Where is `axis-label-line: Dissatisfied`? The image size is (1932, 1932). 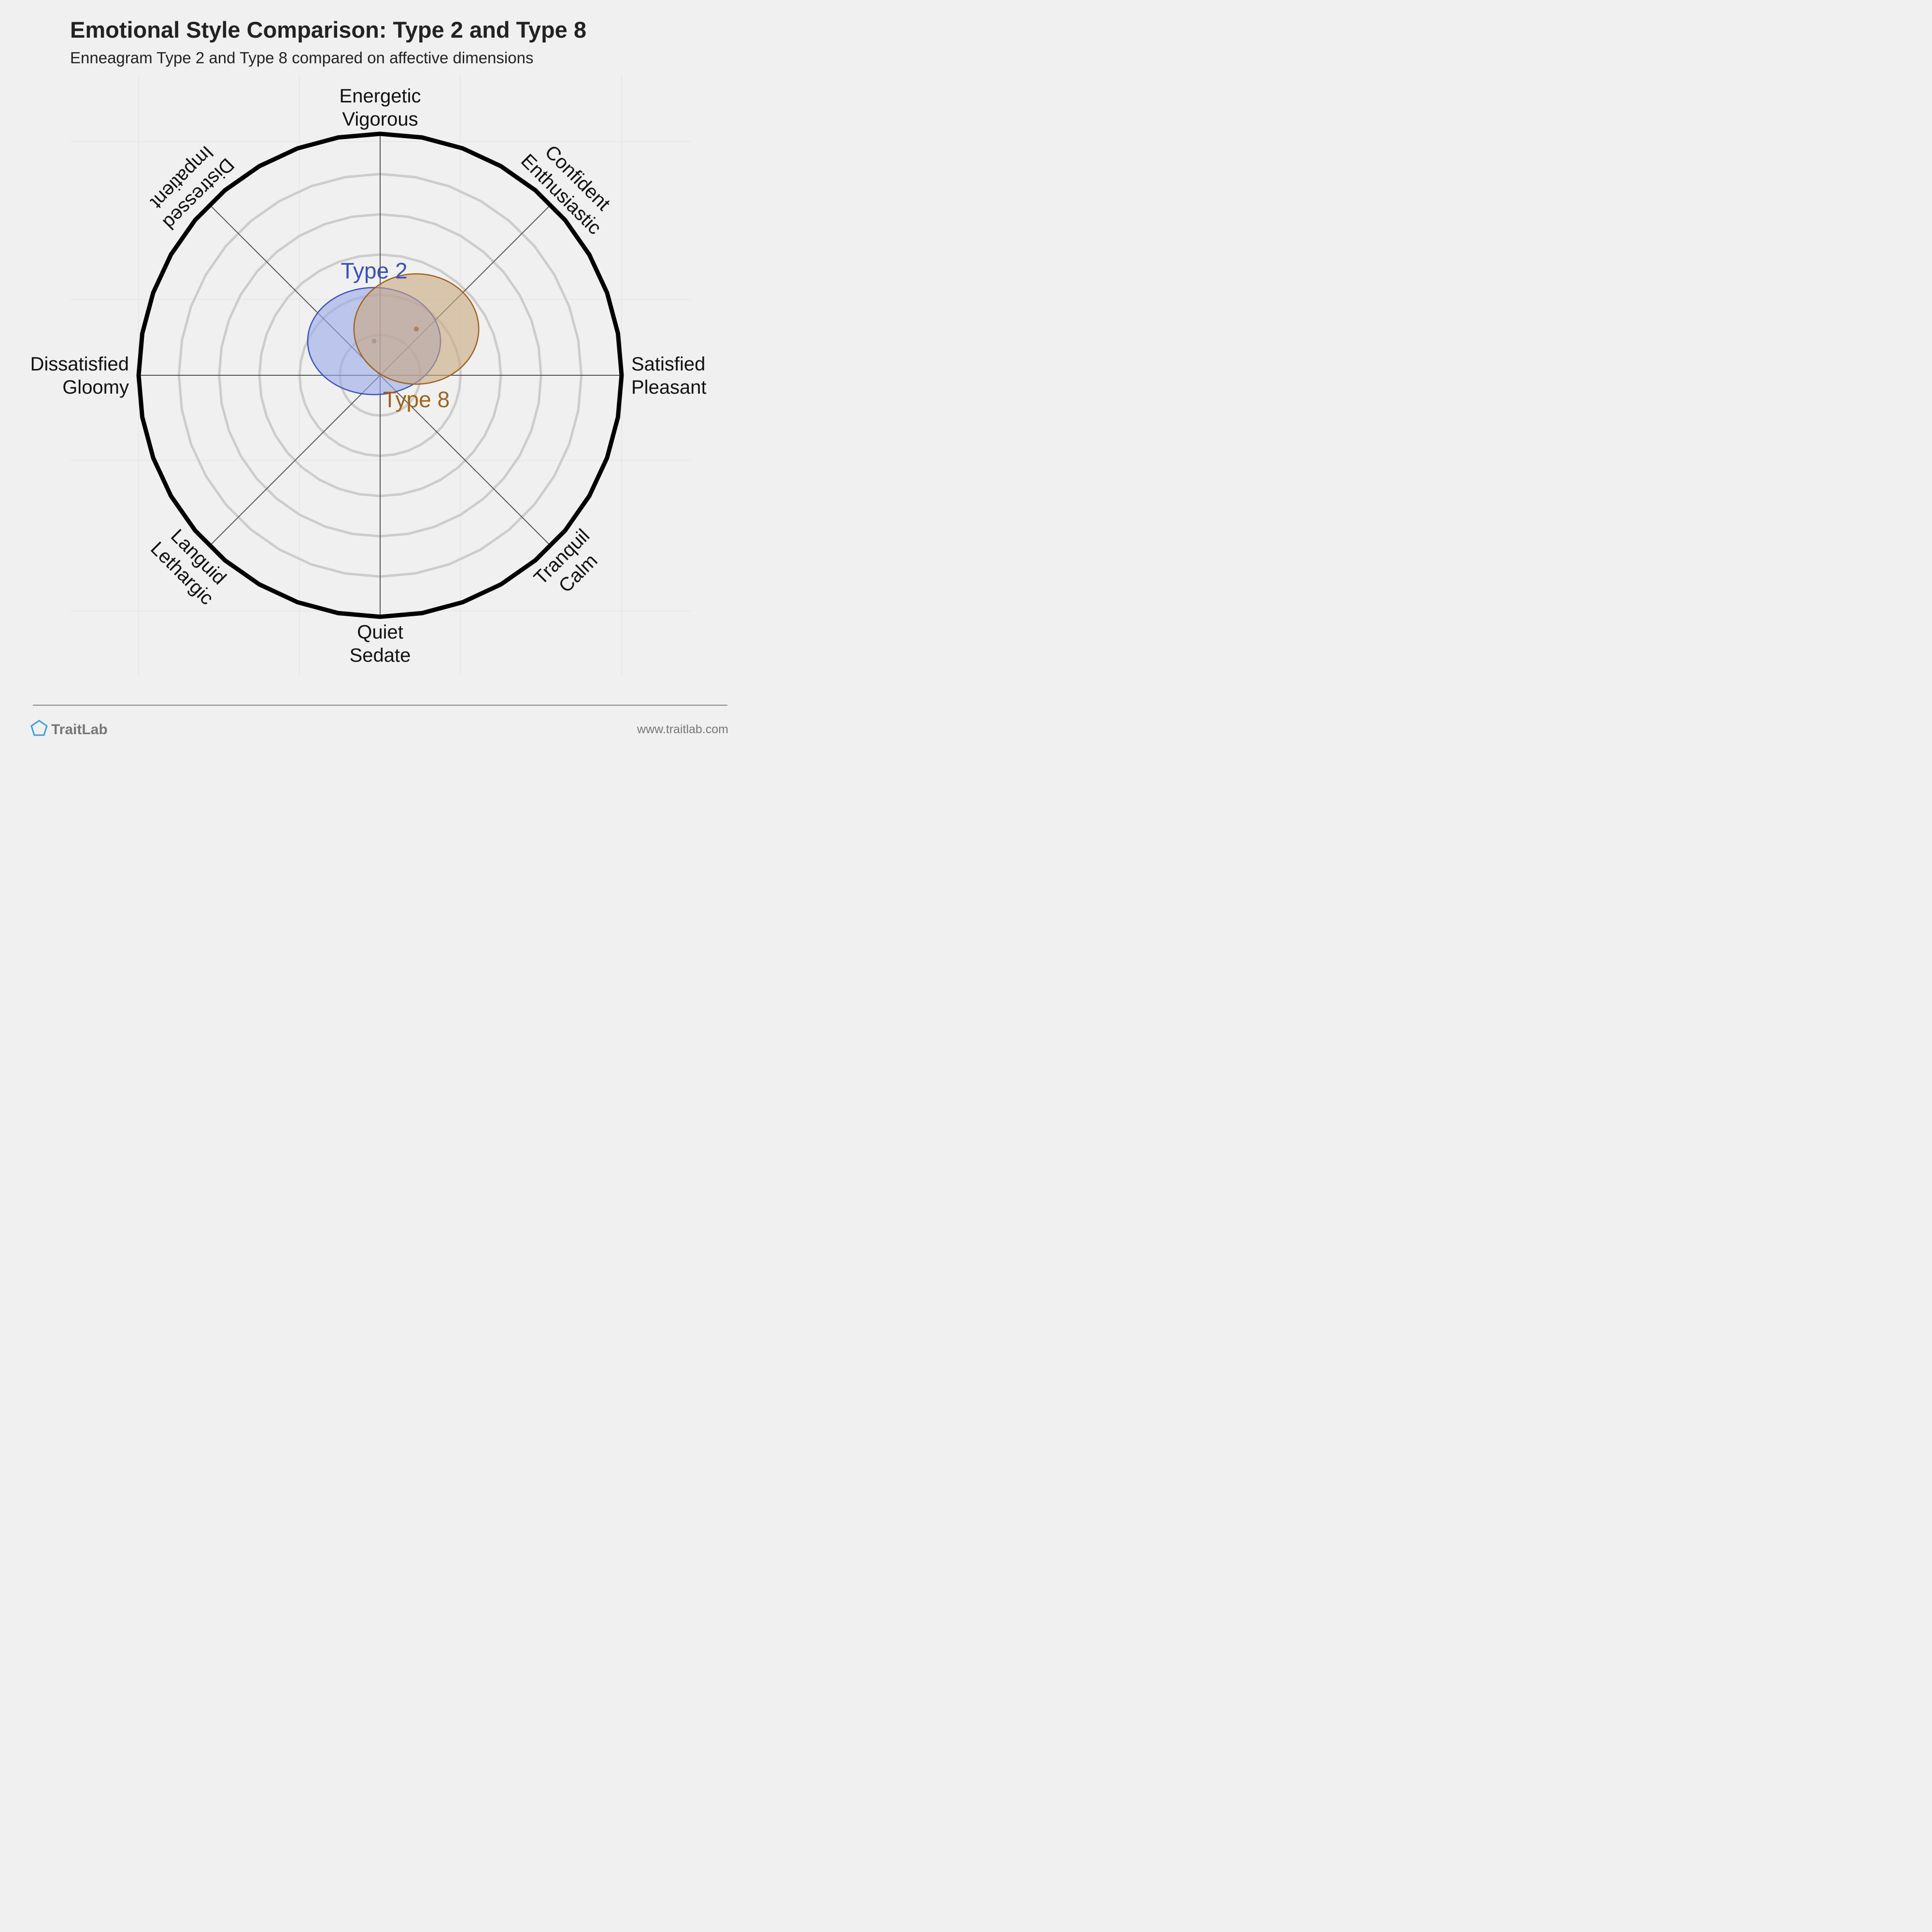
axis-label-line: Dissatisfied is located at coordinates (79, 364).